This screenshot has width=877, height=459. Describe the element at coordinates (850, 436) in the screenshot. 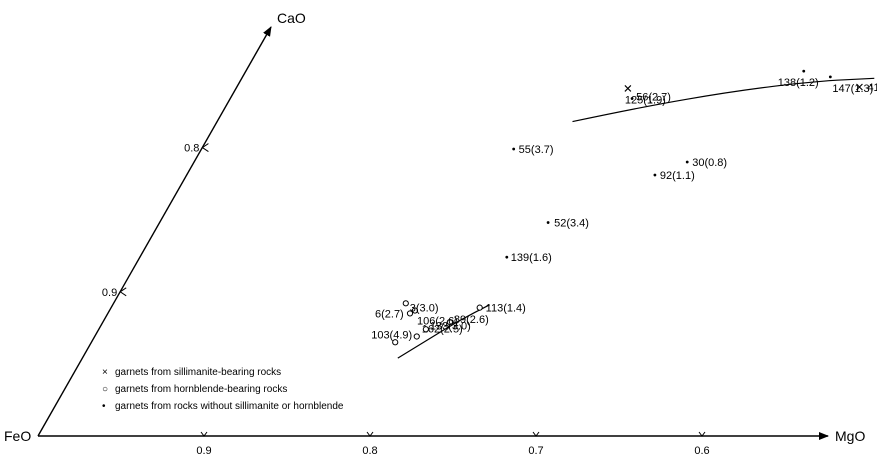

I see `mgo-axis-label: MgO` at that location.